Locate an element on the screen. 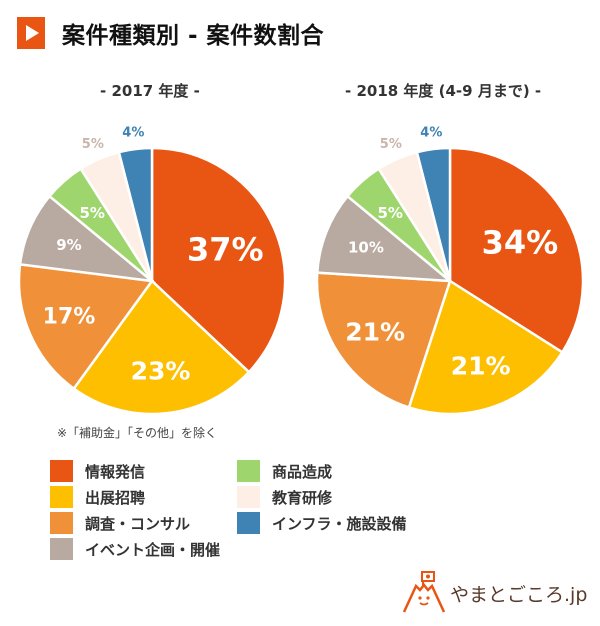 Image resolution: width=600 pixels, height=626 pixels. data-label: 10% is located at coordinates (366, 248).